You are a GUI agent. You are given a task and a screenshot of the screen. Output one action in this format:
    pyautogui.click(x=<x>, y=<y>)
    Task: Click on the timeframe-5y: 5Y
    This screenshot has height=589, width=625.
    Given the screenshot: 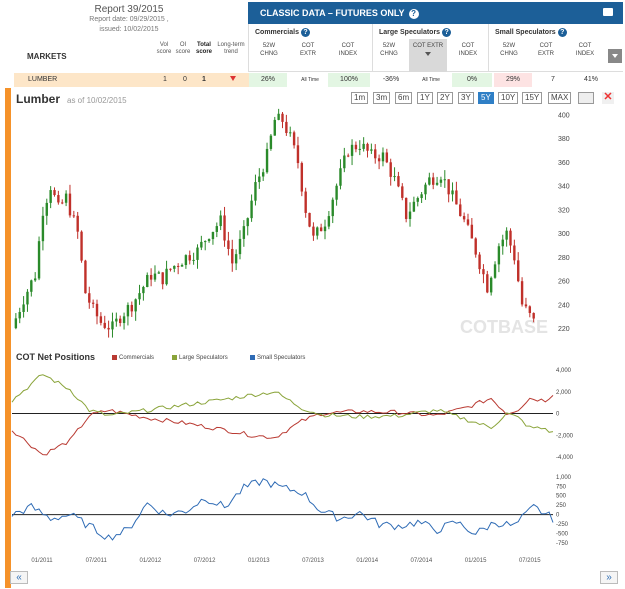 What is the action you would take?
    pyautogui.click(x=486, y=98)
    